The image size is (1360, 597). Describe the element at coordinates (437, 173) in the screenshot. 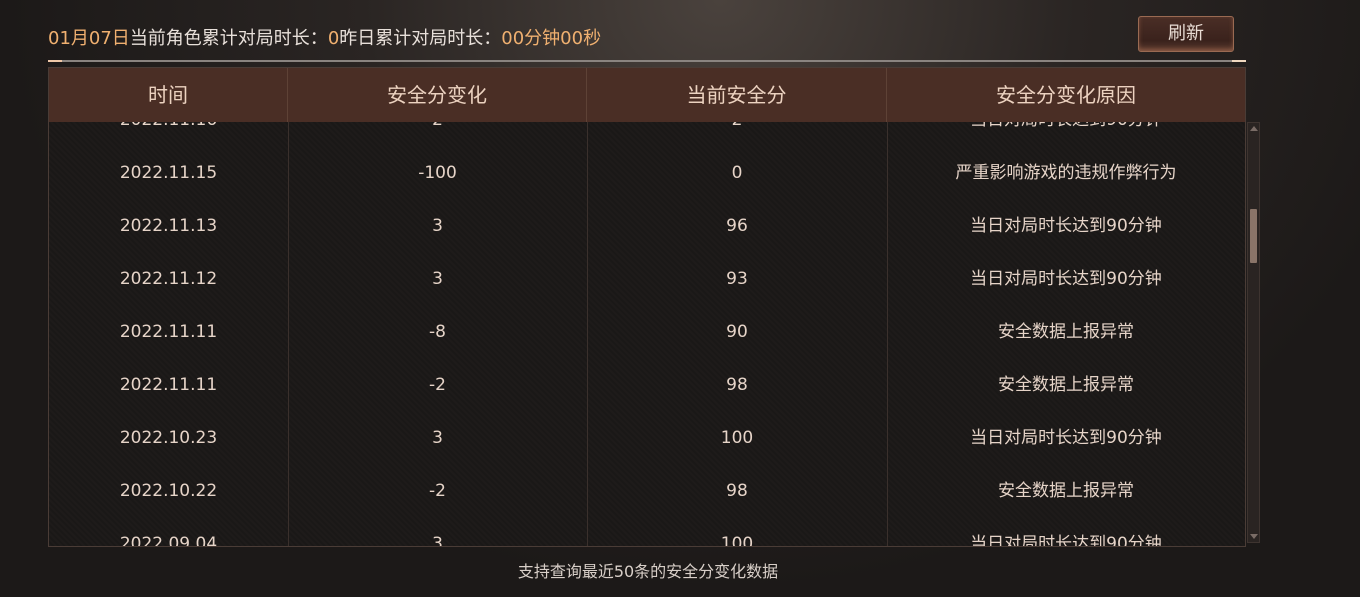

I see `cell-score-change: -100` at that location.